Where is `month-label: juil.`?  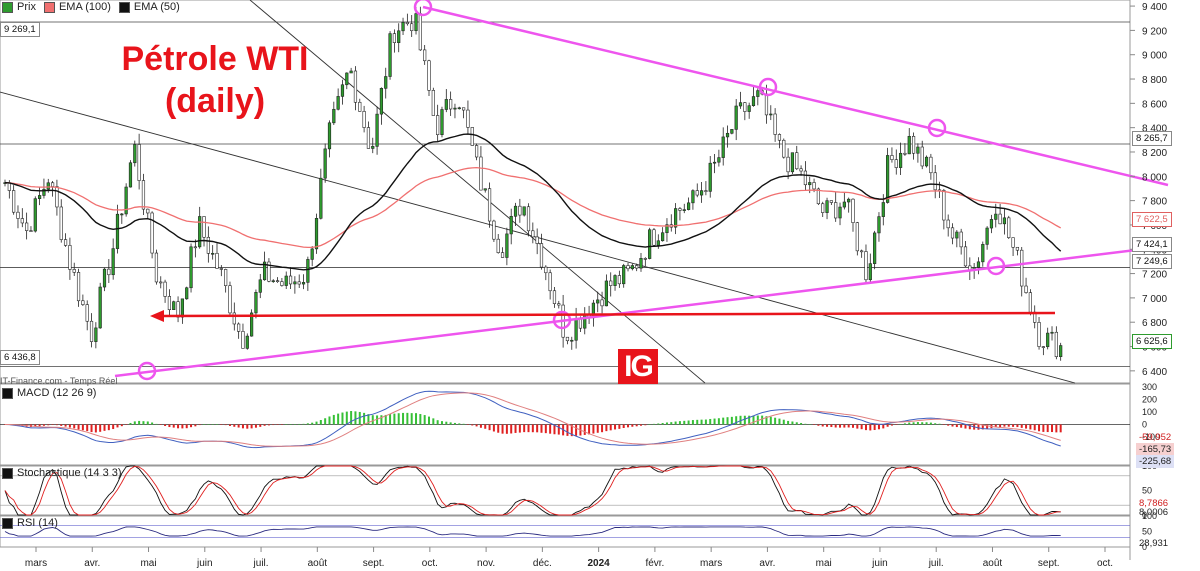
month-label: juil. is located at coordinates (936, 563).